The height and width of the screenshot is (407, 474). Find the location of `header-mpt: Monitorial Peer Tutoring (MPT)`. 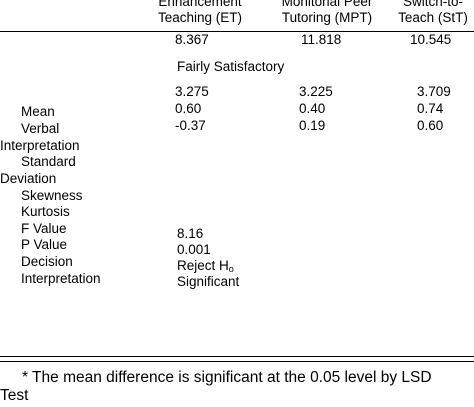

header-mpt: Monitorial Peer Tutoring (MPT) is located at coordinates (327, 13).